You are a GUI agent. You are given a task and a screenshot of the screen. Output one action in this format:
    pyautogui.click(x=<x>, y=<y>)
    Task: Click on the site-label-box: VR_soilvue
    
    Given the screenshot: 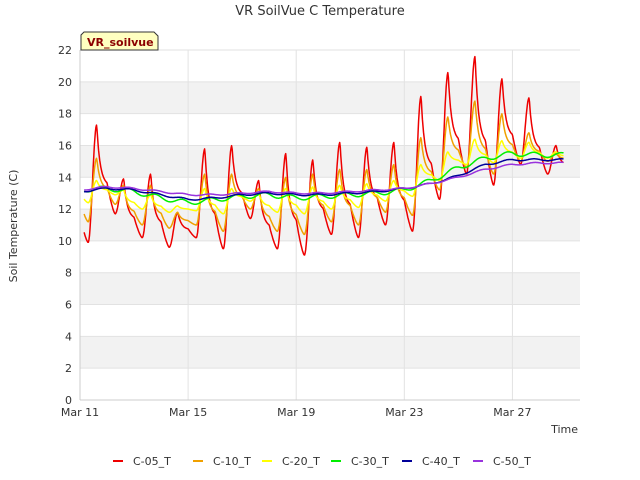 What is the action you would take?
    pyautogui.click(x=119, y=41)
    